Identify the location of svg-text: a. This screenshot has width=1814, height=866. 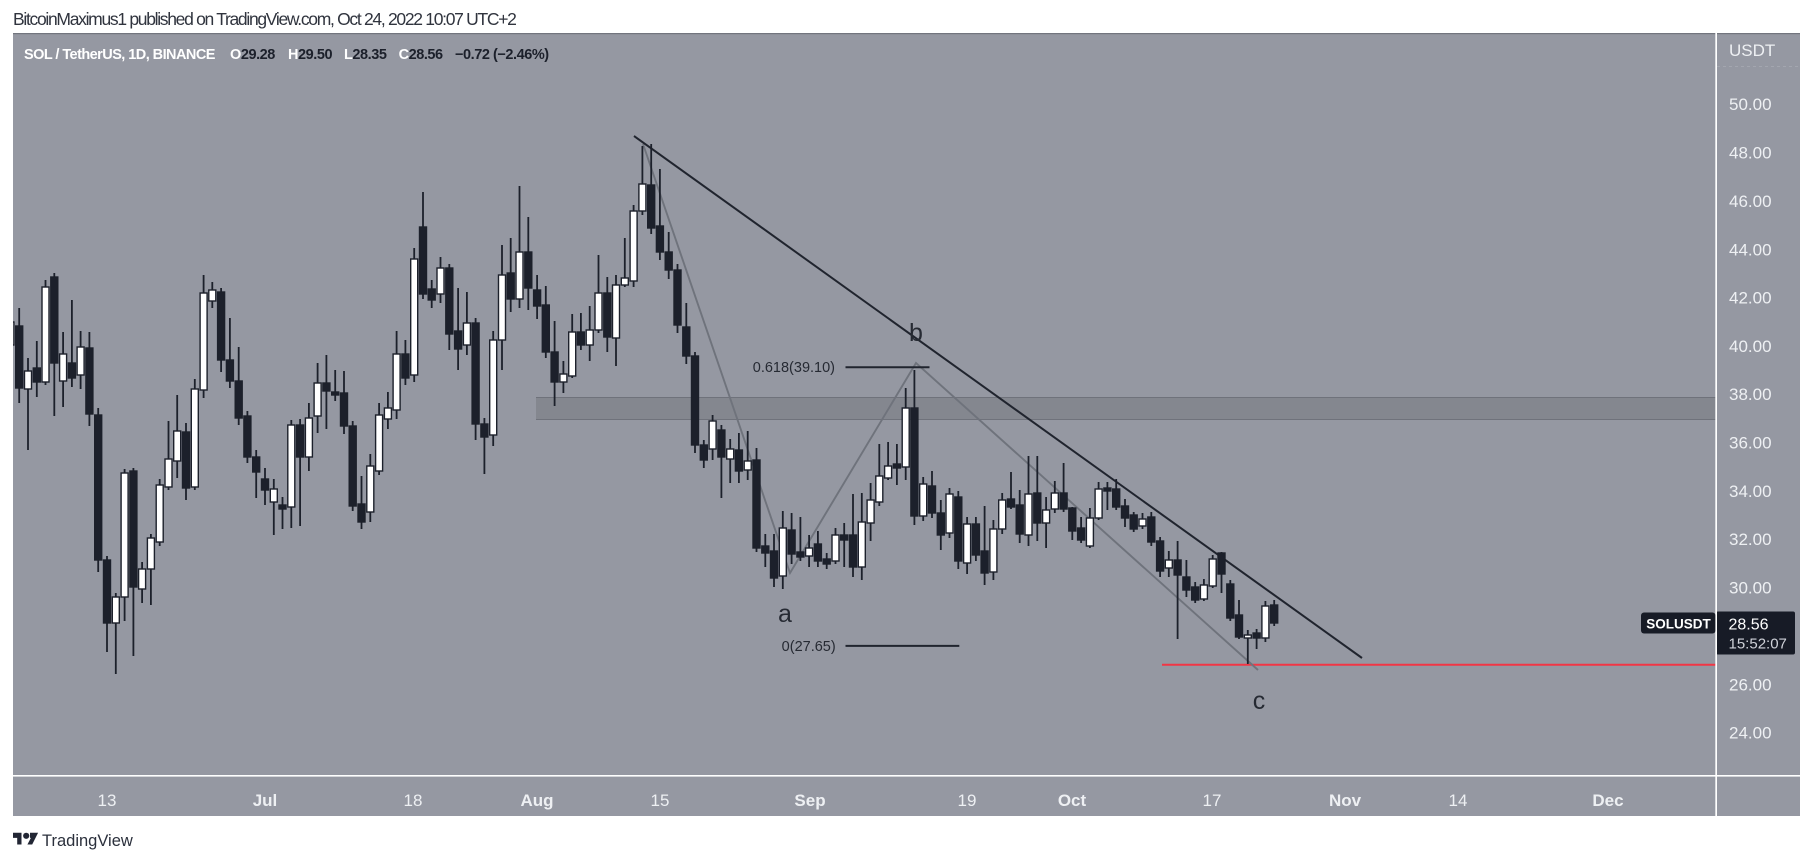
(785, 614).